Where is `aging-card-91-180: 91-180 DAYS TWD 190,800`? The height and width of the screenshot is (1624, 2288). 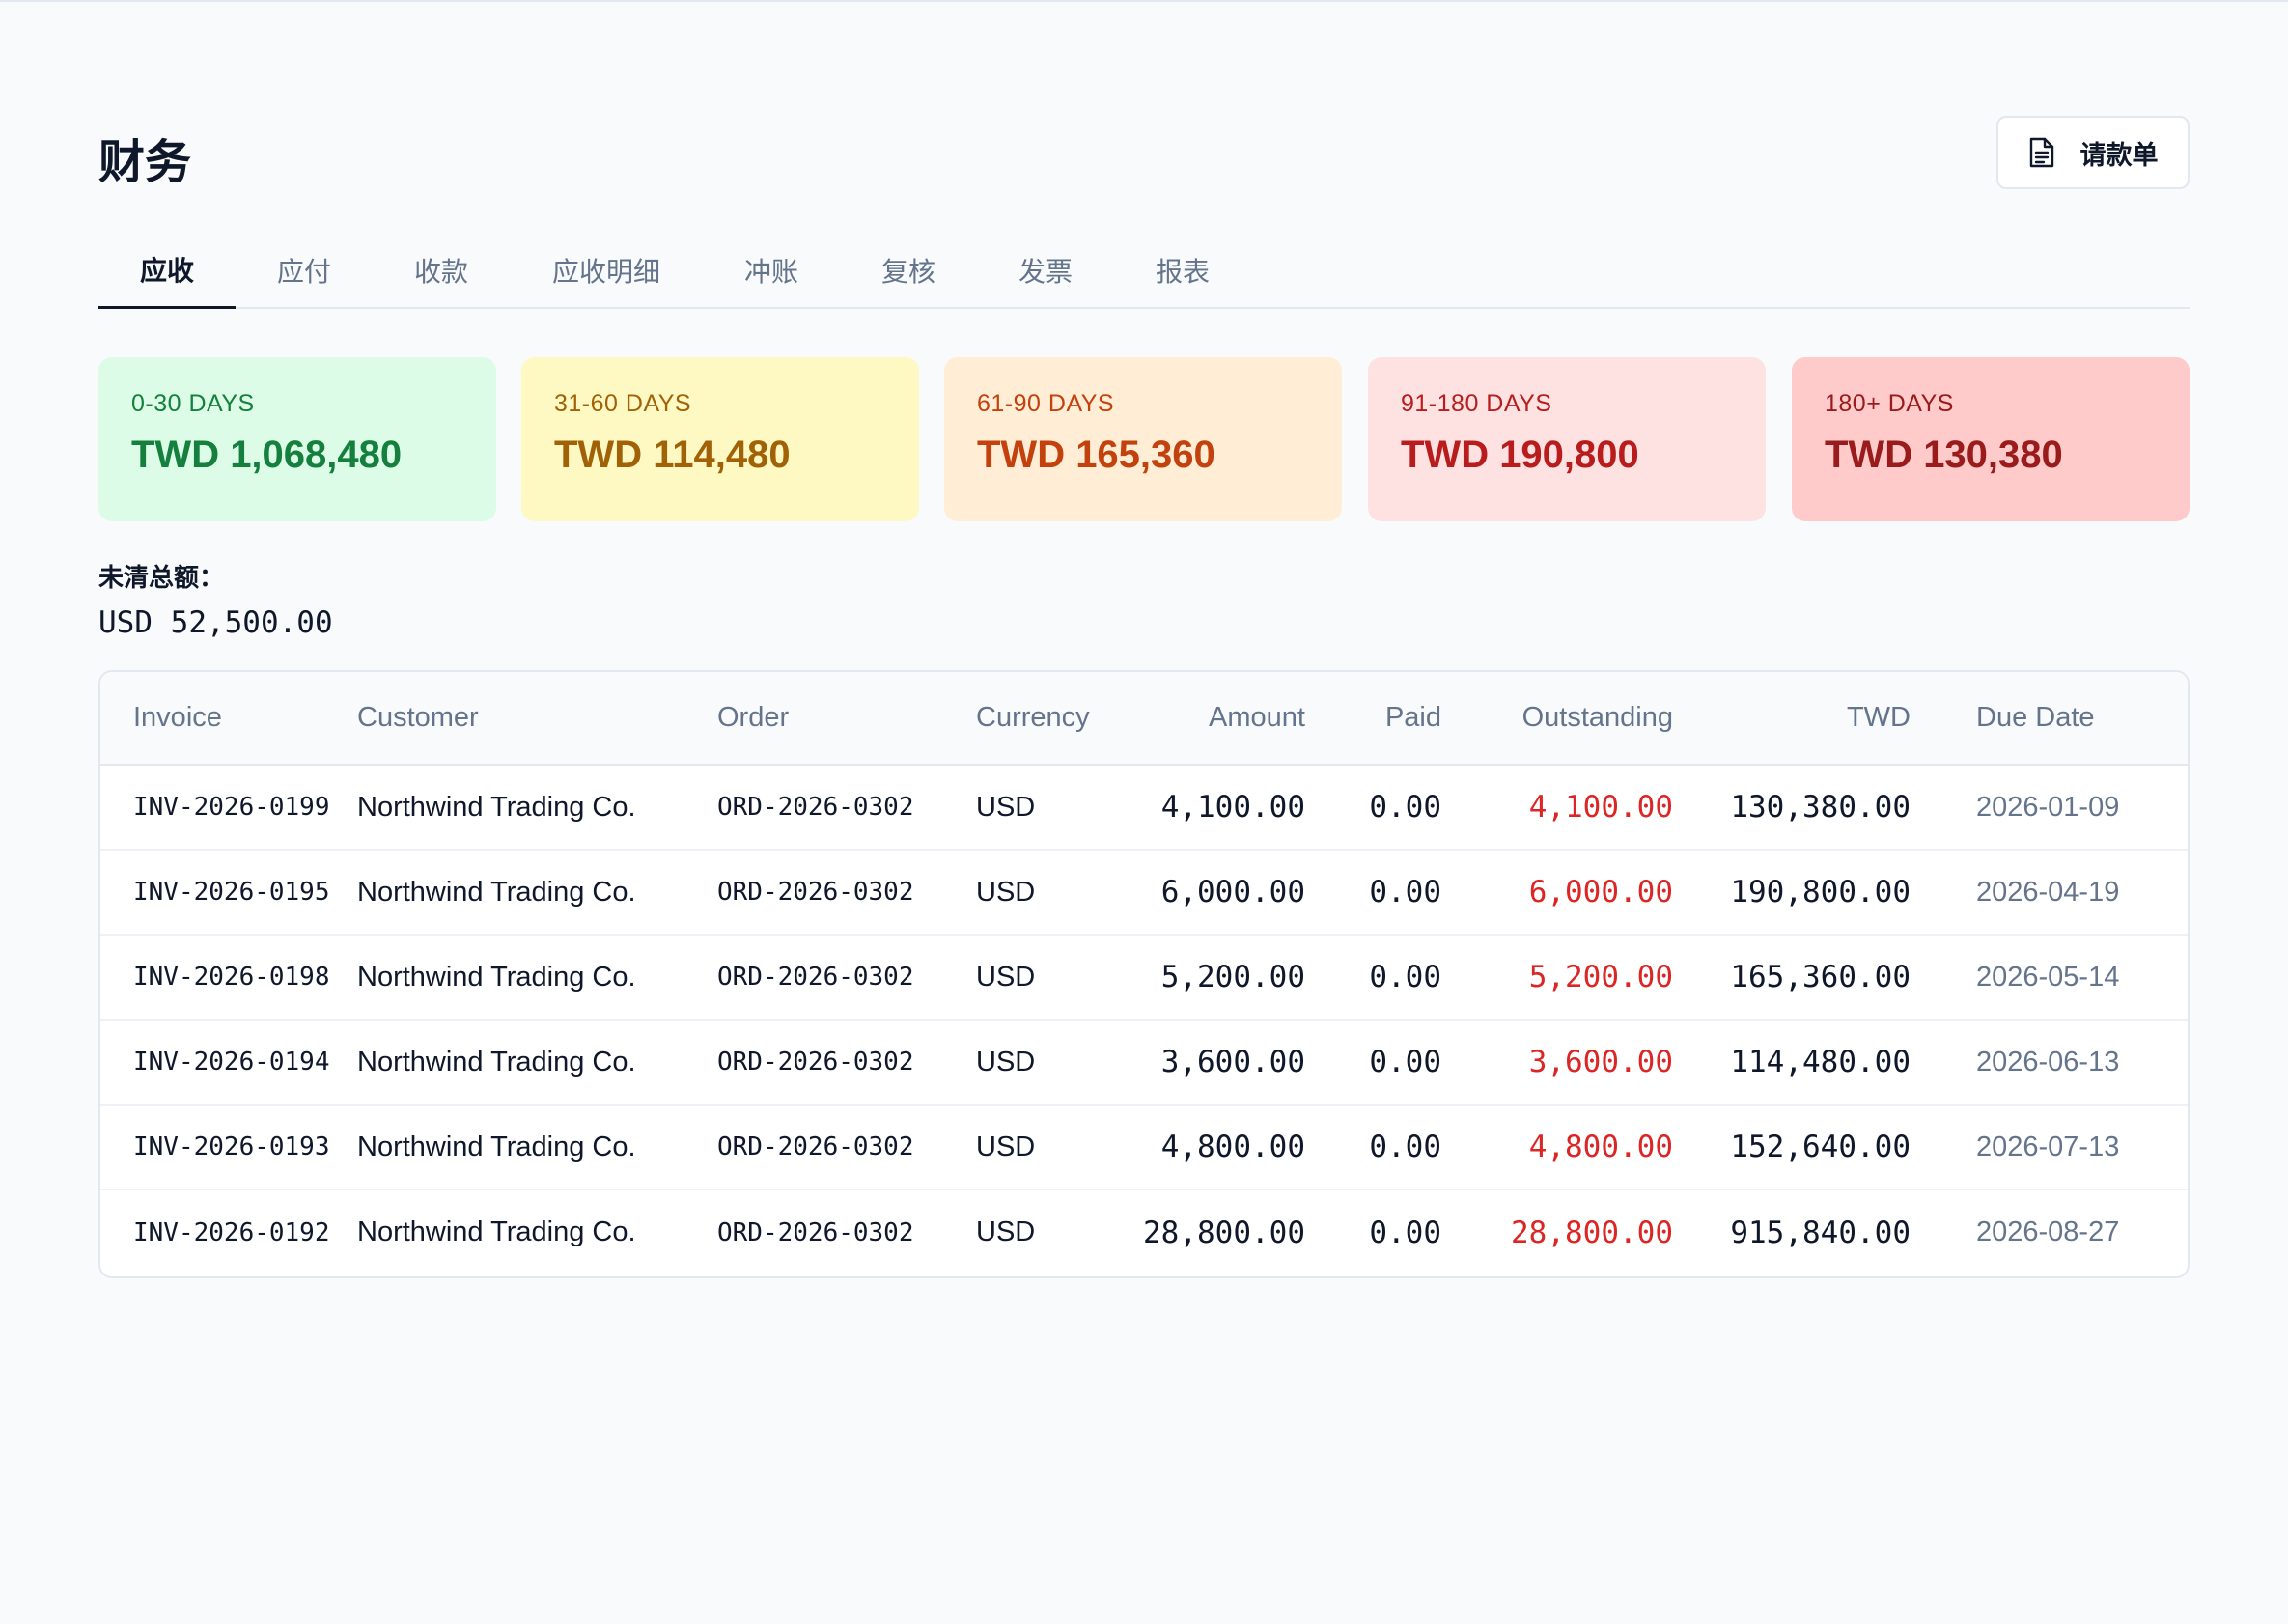 aging-card-91-180: 91-180 DAYS TWD 190,800 is located at coordinates (1567, 439).